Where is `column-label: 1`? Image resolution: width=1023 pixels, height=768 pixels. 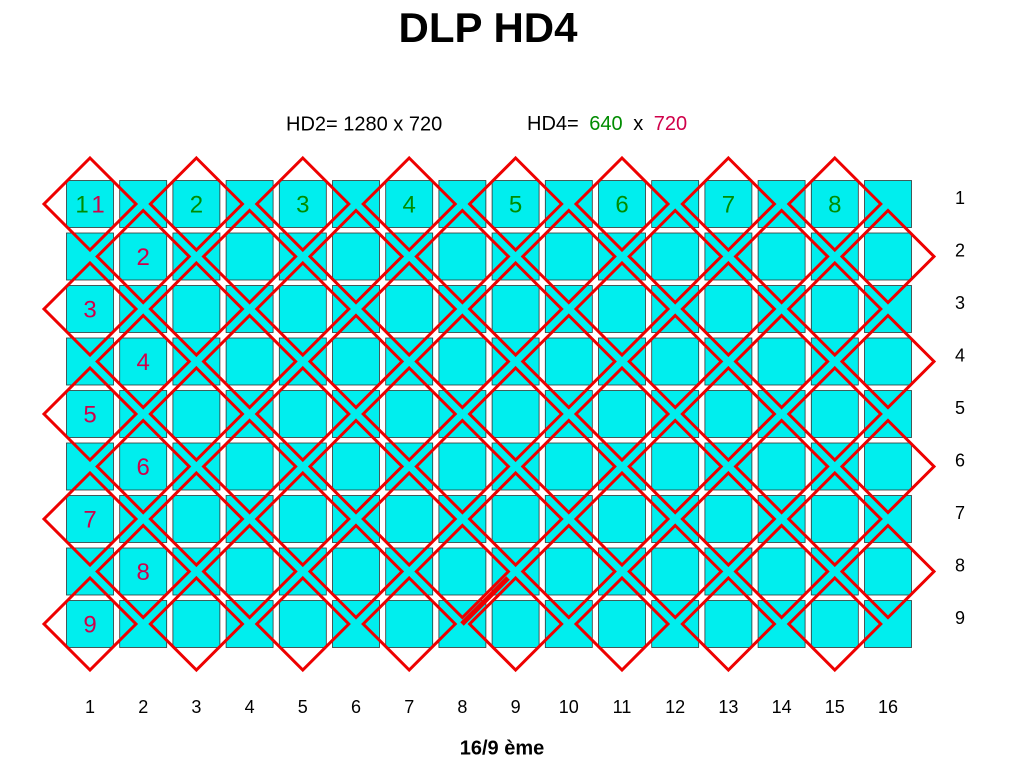 column-label: 1 is located at coordinates (90, 707).